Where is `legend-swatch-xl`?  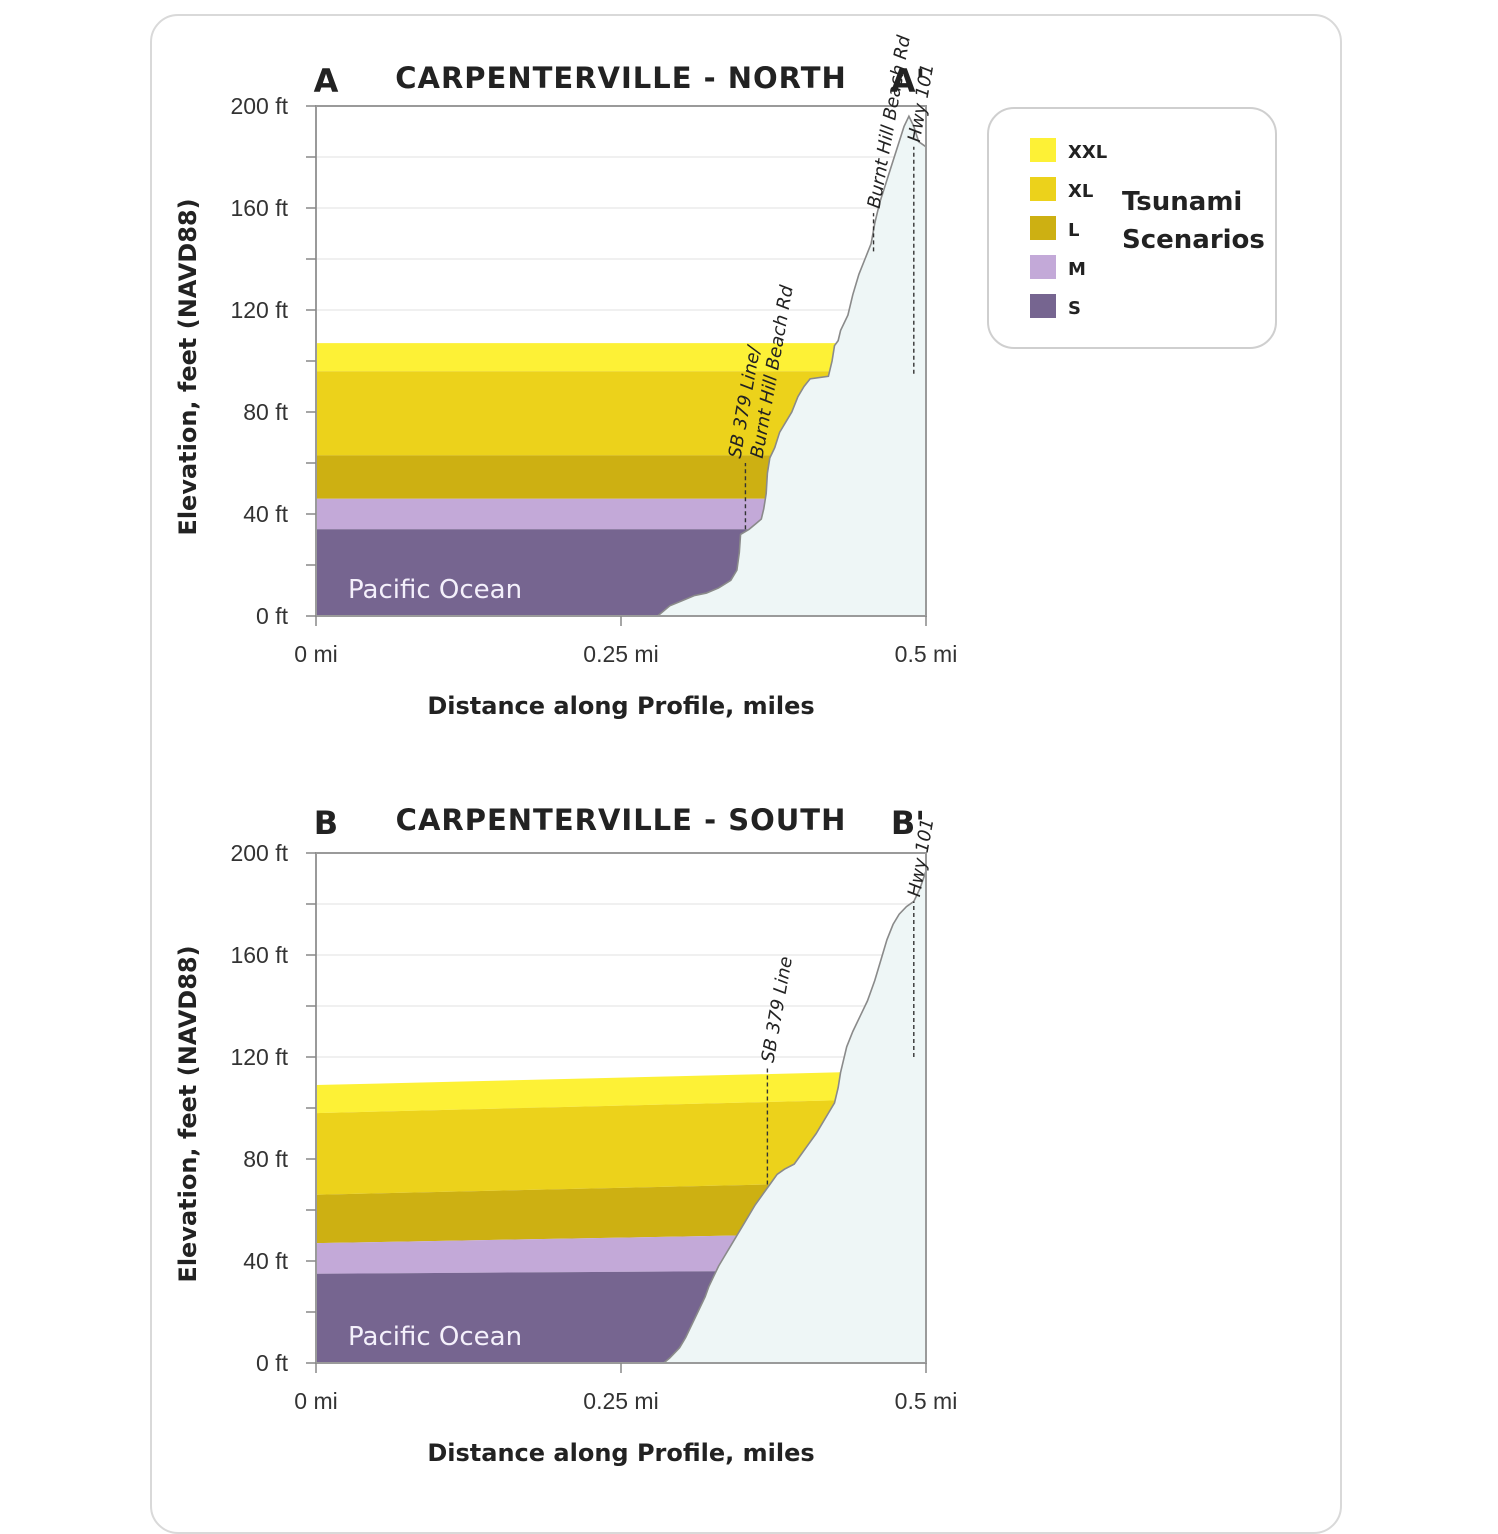 legend-swatch-xl is located at coordinates (1043, 189).